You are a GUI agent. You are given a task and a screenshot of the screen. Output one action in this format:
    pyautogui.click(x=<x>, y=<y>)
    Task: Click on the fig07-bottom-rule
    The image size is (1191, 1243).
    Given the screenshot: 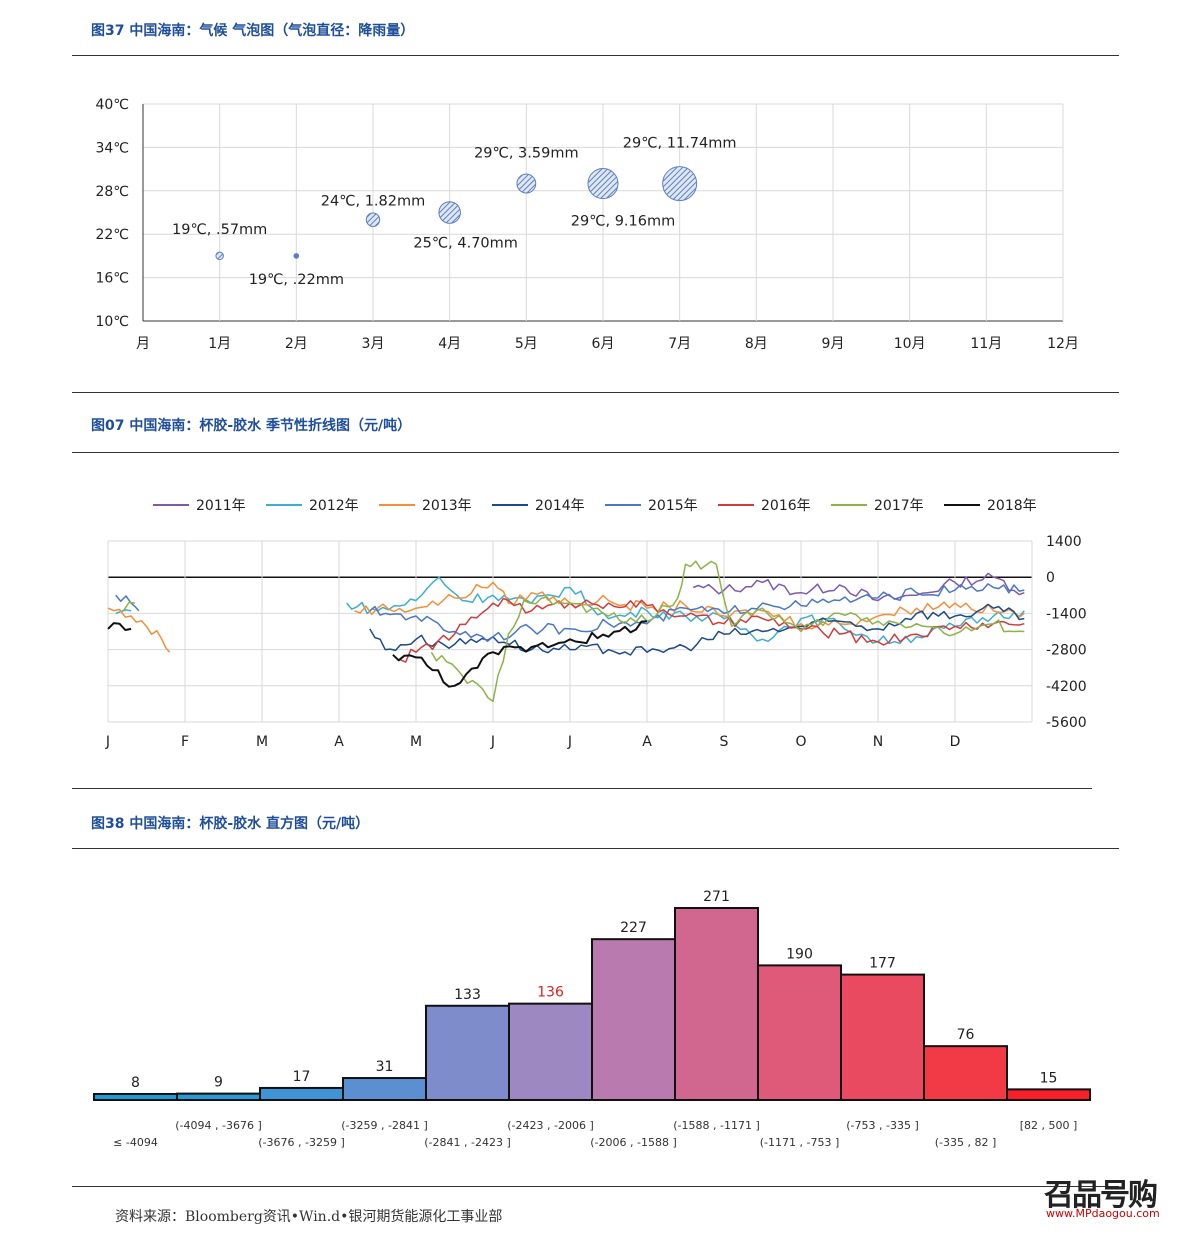 What is the action you would take?
    pyautogui.click(x=582, y=788)
    